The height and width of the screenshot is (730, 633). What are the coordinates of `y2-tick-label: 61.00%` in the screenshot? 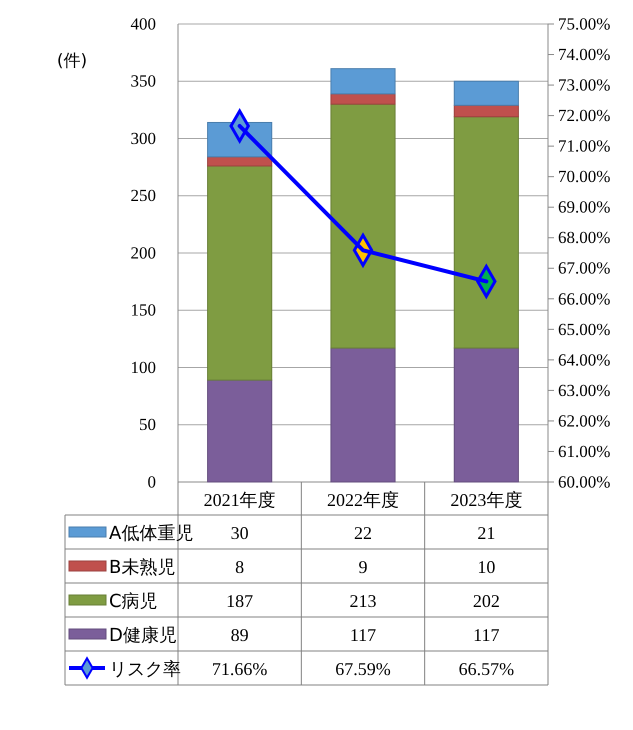 It's located at (584, 451).